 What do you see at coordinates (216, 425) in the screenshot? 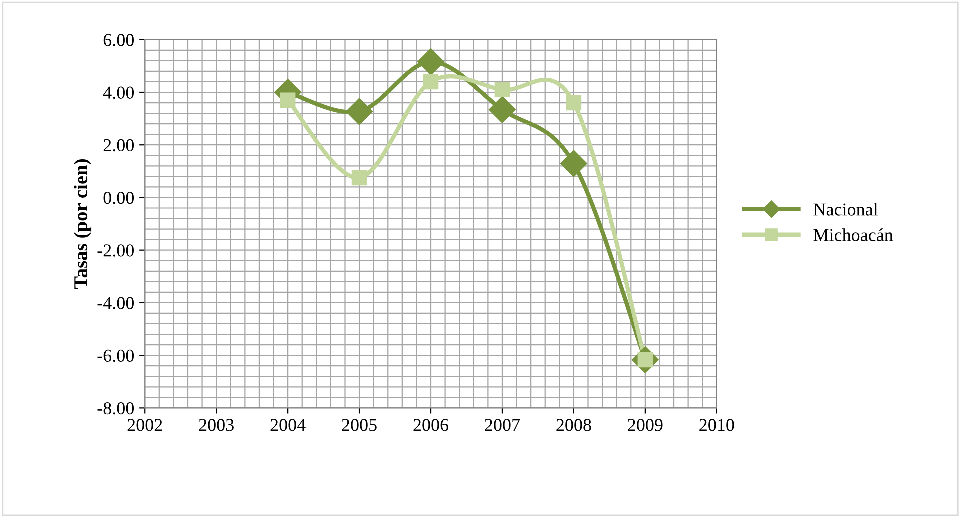
I see `x-tick-label: 2003` at bounding box center [216, 425].